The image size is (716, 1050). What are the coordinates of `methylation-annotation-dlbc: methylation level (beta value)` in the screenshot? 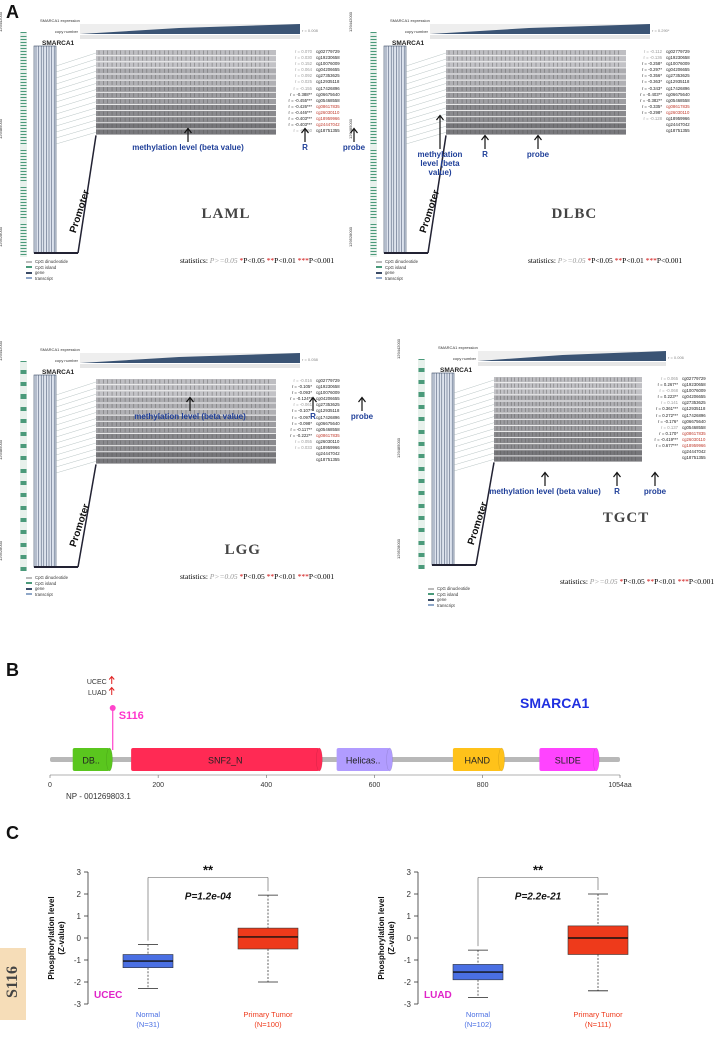 It's located at (440, 163).